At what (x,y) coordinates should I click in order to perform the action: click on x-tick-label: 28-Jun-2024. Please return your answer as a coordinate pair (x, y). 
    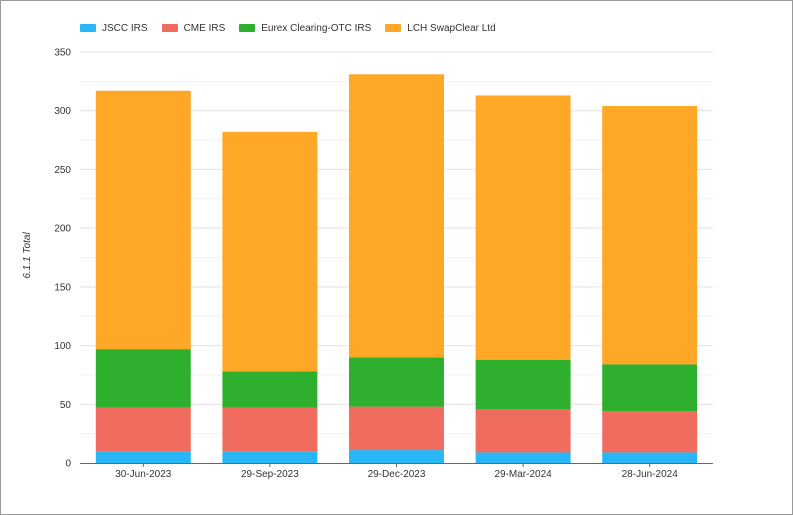
    Looking at the image, I should click on (650, 474).